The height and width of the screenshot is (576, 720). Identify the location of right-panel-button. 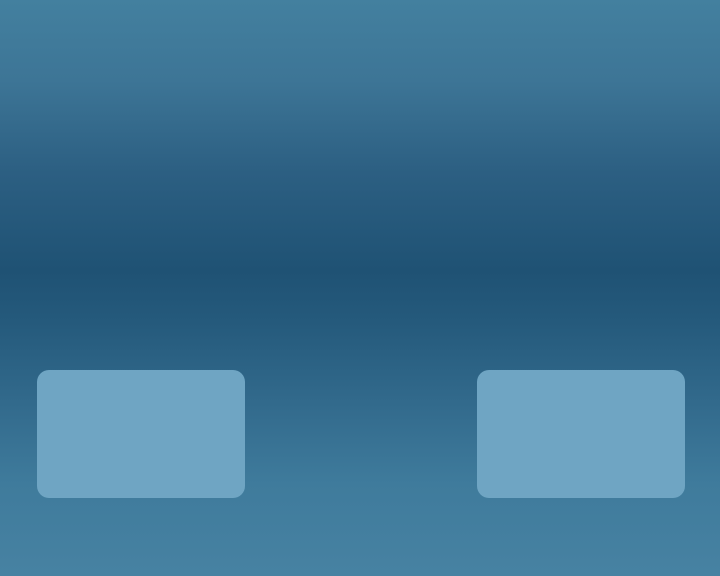
(581, 434).